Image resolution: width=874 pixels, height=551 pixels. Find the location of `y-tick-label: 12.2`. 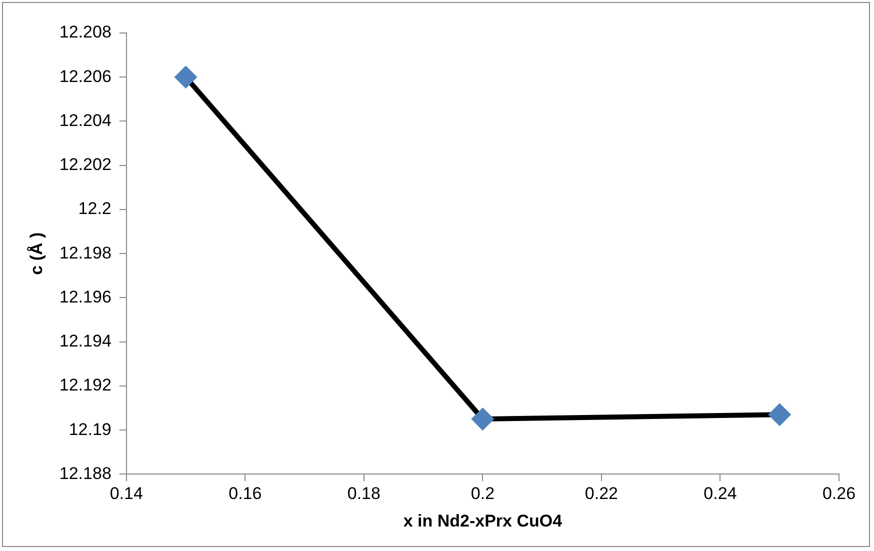

y-tick-label: 12.2 is located at coordinates (95, 208).